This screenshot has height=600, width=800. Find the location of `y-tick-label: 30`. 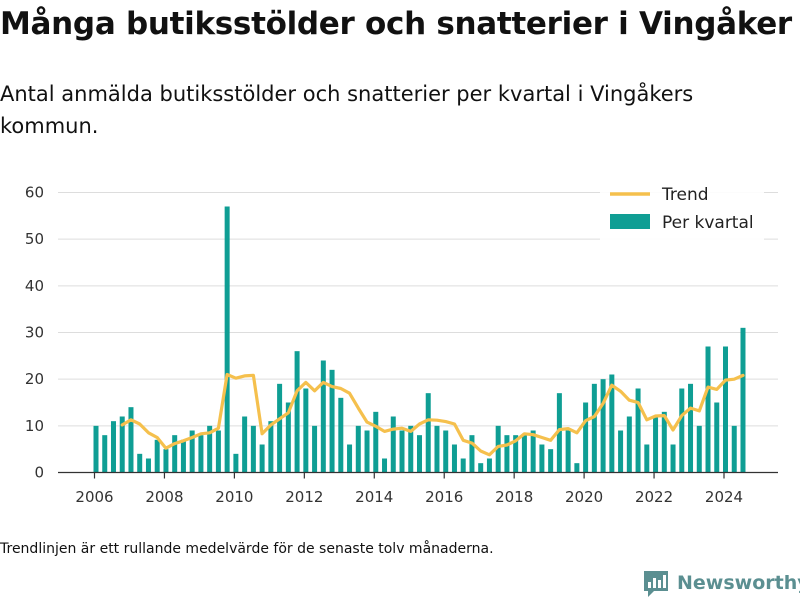

y-tick-label: 30 is located at coordinates (34, 333).